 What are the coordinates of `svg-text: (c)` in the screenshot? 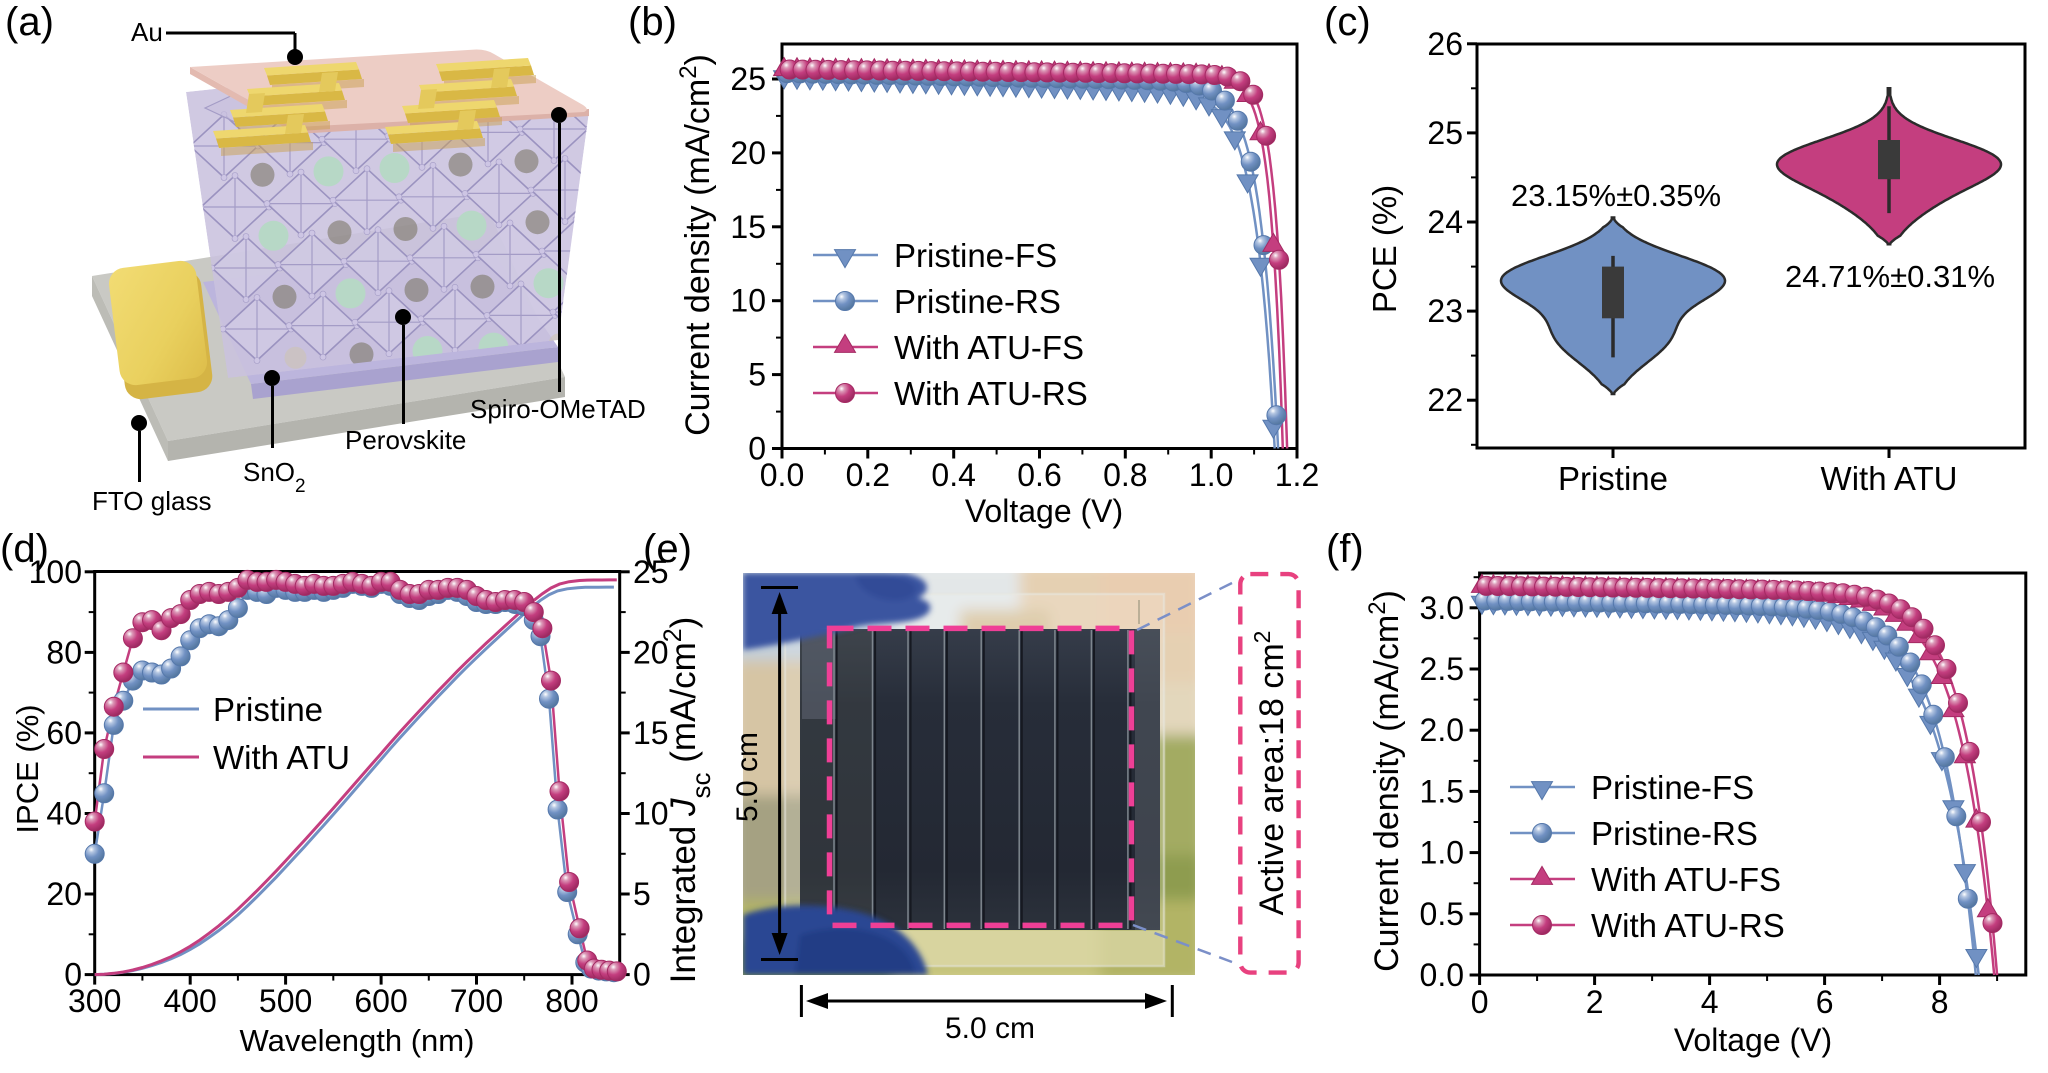 It's located at (1347, 22).